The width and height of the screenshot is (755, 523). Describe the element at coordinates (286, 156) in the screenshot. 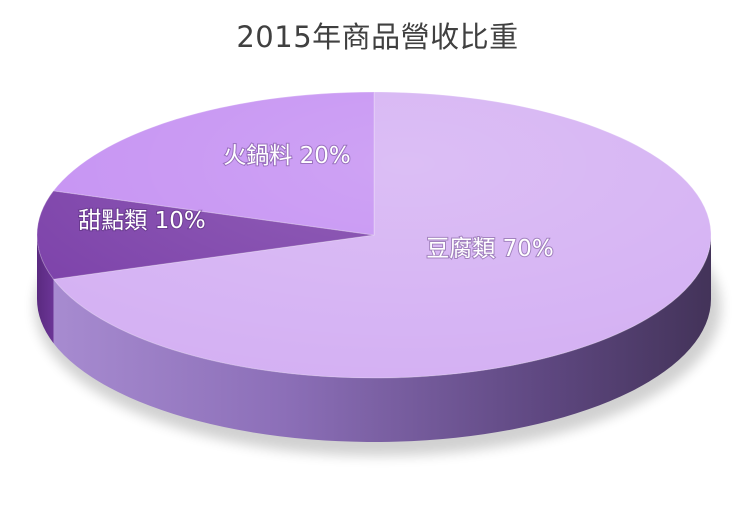

I see `pie-label-3: 火鍋料 20%` at that location.